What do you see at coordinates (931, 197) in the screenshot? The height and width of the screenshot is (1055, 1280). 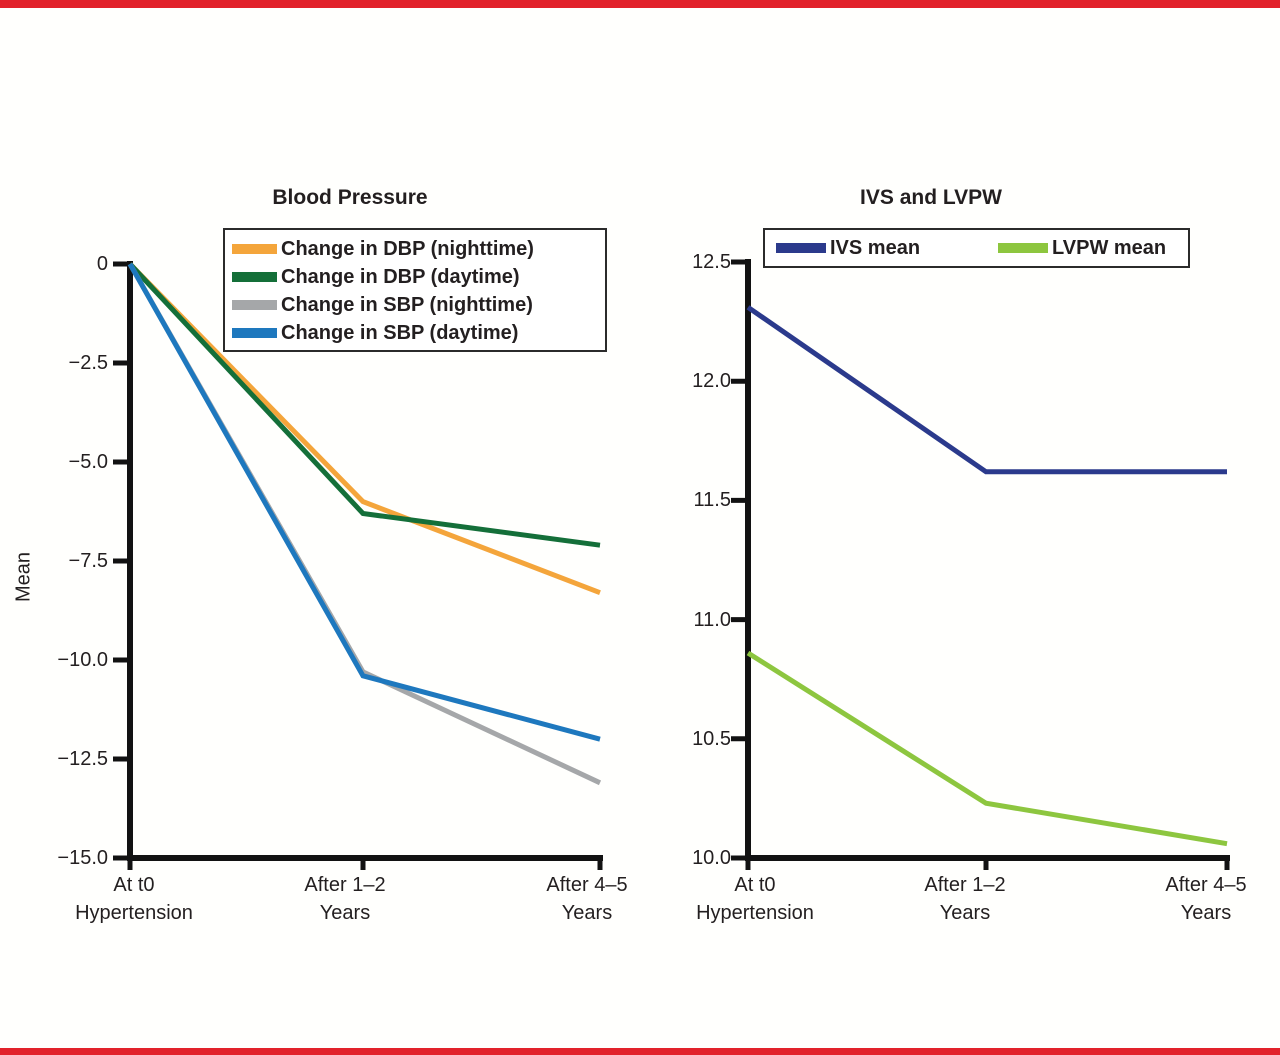 I see `chart-title-ivs-lvpw: IVS and LVPW` at bounding box center [931, 197].